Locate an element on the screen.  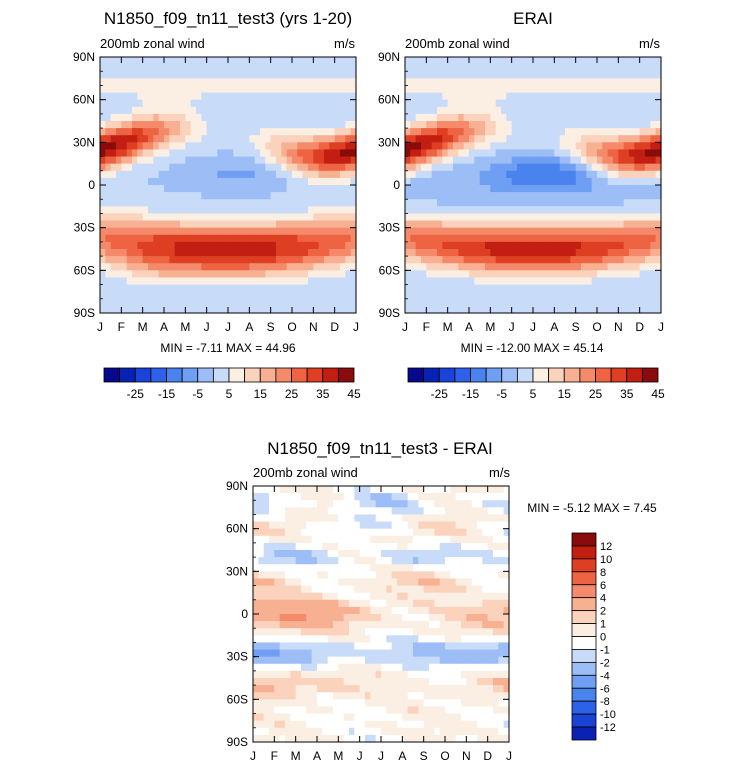
y-tick-label: 0 is located at coordinates (91, 185).